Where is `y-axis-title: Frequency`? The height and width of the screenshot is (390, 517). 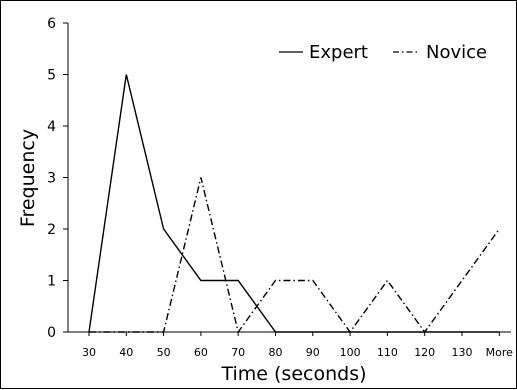 y-axis-title: Frequency is located at coordinates (28, 178).